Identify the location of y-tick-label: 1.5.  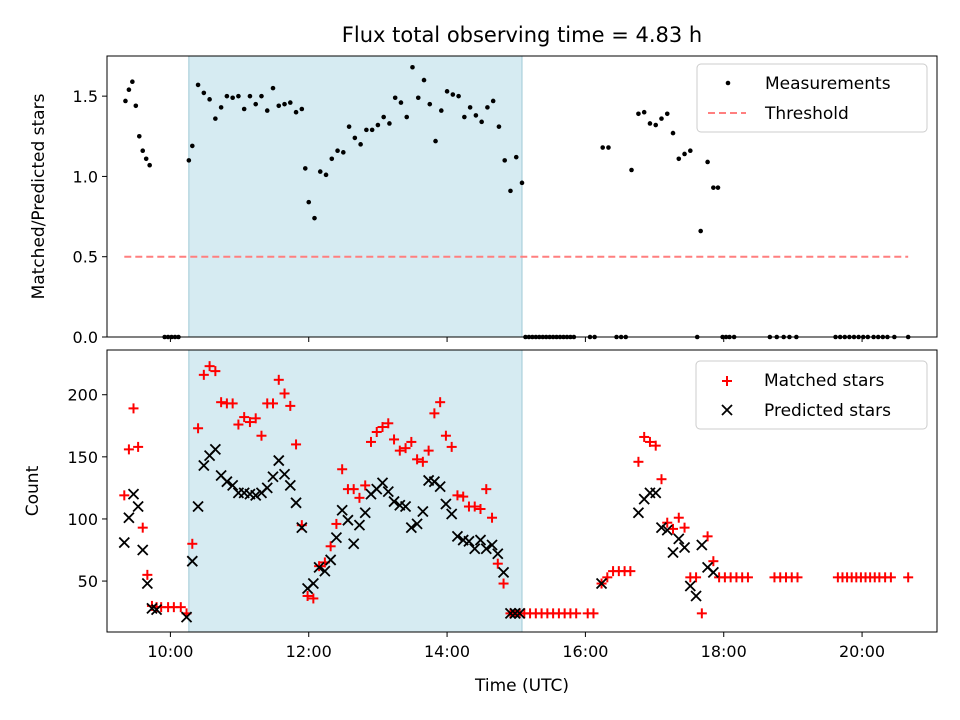
(85, 96).